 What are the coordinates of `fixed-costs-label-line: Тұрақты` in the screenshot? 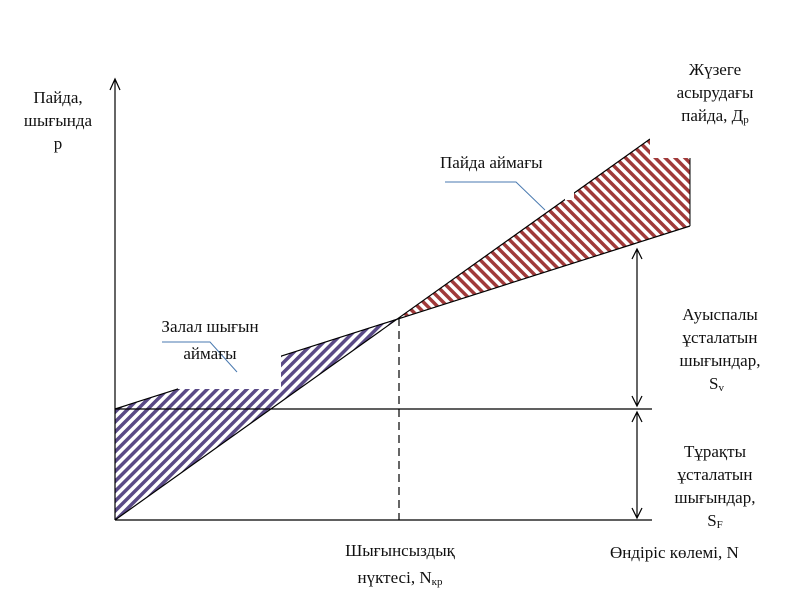 It's located at (715, 451).